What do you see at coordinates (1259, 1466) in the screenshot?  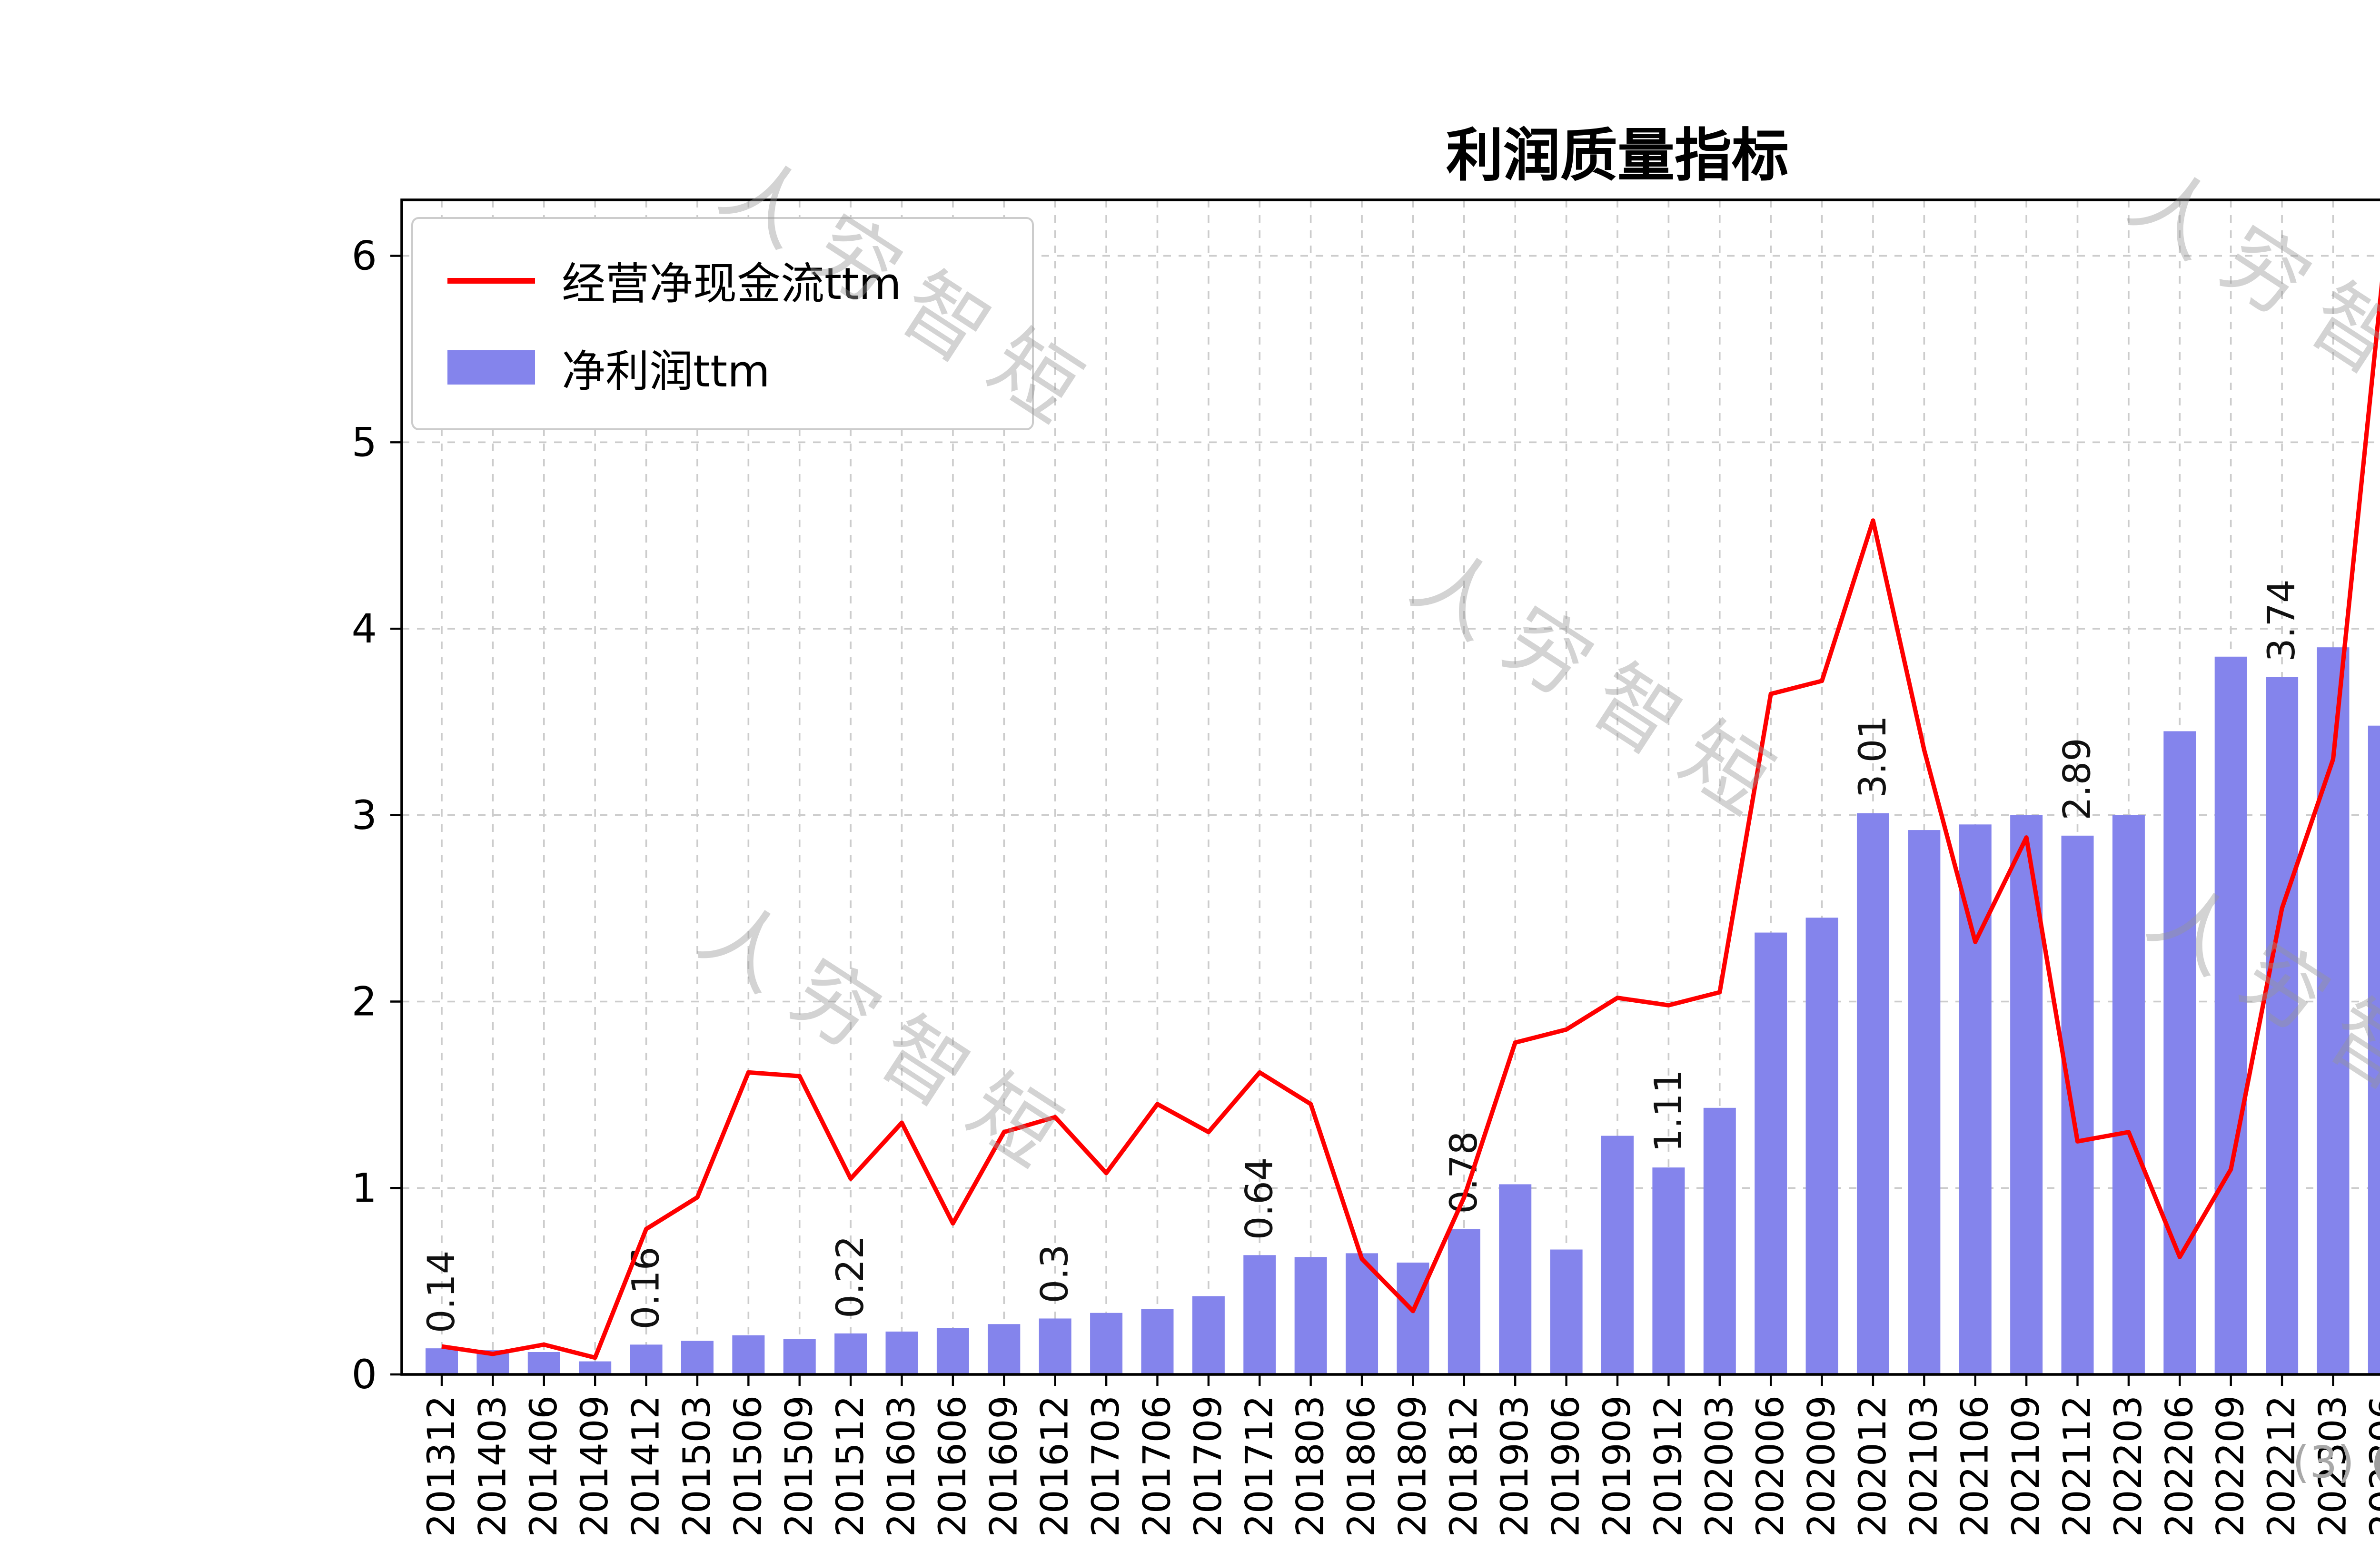 I see `x-tick-label: 201712` at bounding box center [1259, 1466].